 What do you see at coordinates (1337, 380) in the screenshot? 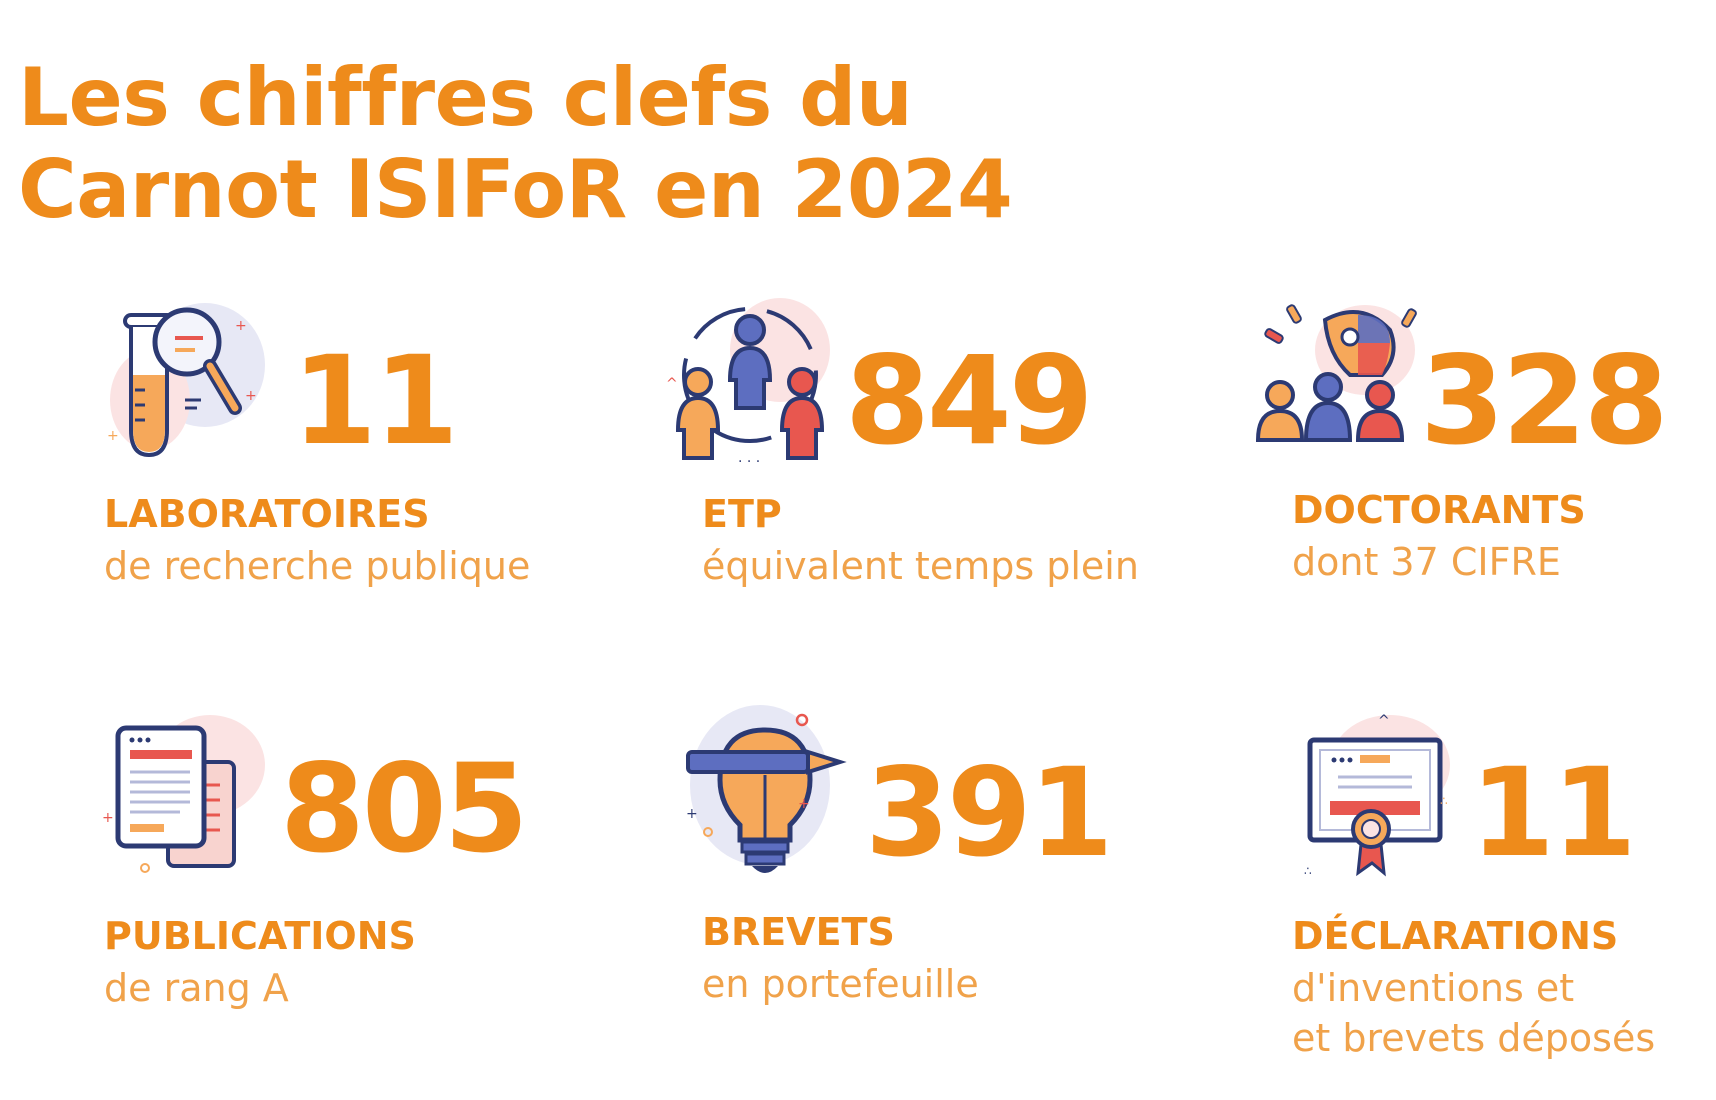
I see `lightbulb-people-icon` at bounding box center [1337, 380].